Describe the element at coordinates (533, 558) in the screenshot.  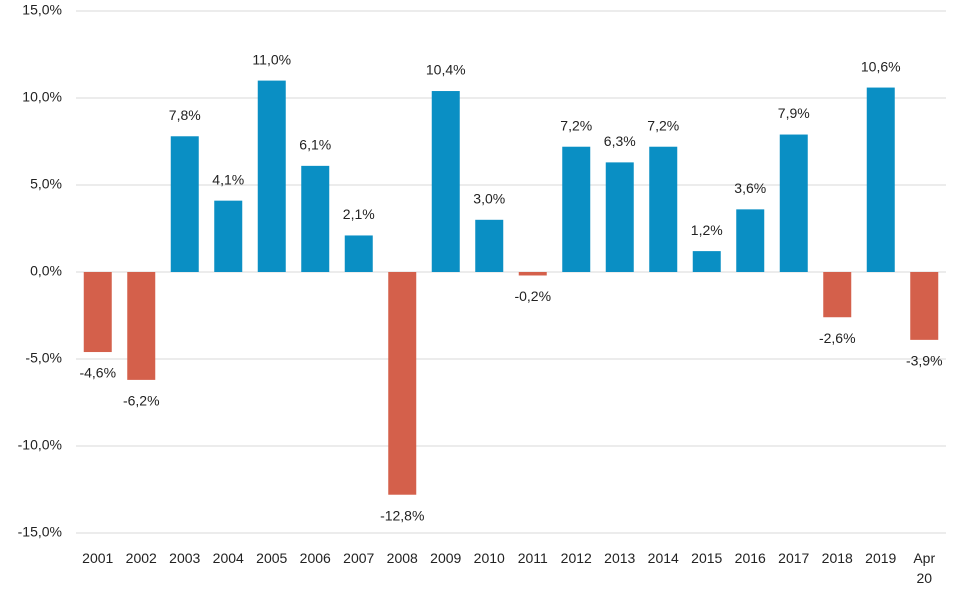
I see `x-tick-label: 2011` at that location.